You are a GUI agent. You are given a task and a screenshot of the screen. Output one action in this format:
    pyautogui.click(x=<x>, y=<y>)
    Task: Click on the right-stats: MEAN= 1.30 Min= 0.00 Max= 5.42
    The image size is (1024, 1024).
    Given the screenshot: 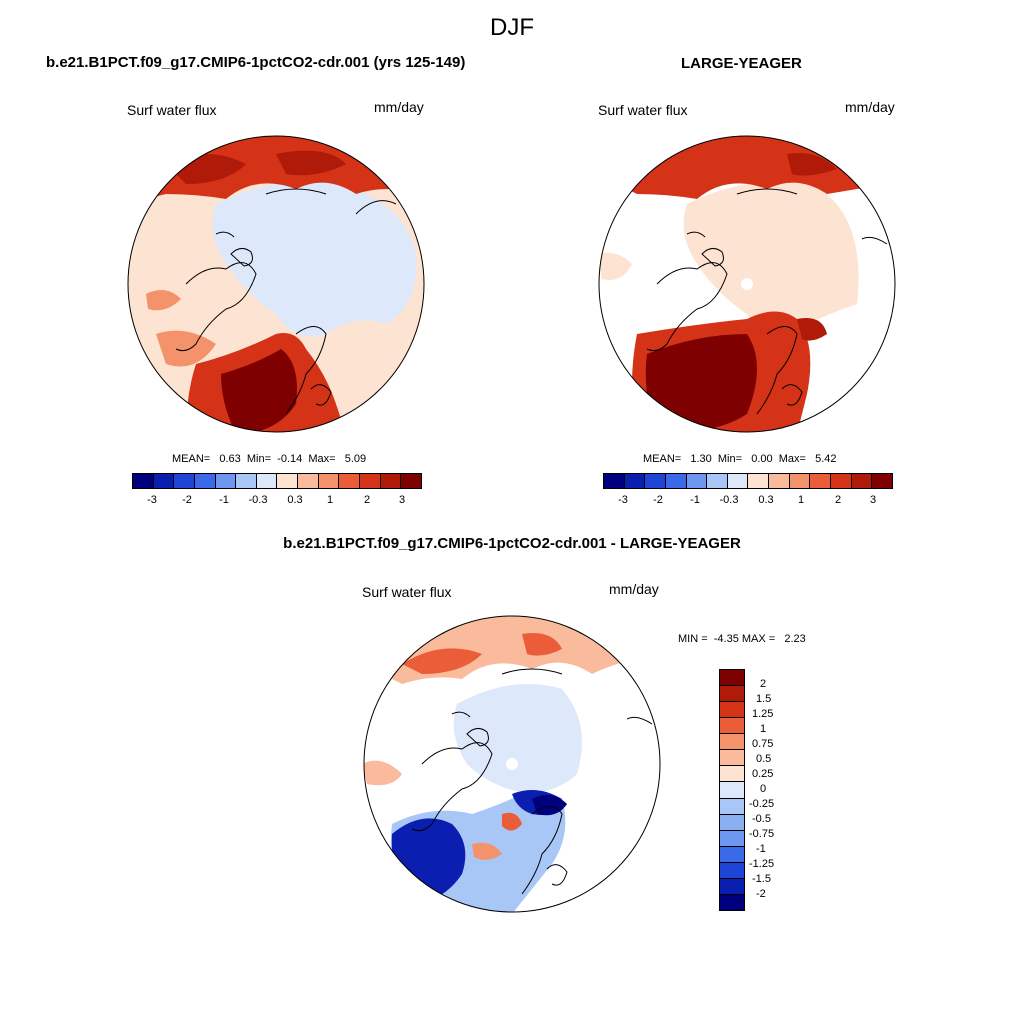 What is the action you would take?
    pyautogui.click(x=740, y=459)
    